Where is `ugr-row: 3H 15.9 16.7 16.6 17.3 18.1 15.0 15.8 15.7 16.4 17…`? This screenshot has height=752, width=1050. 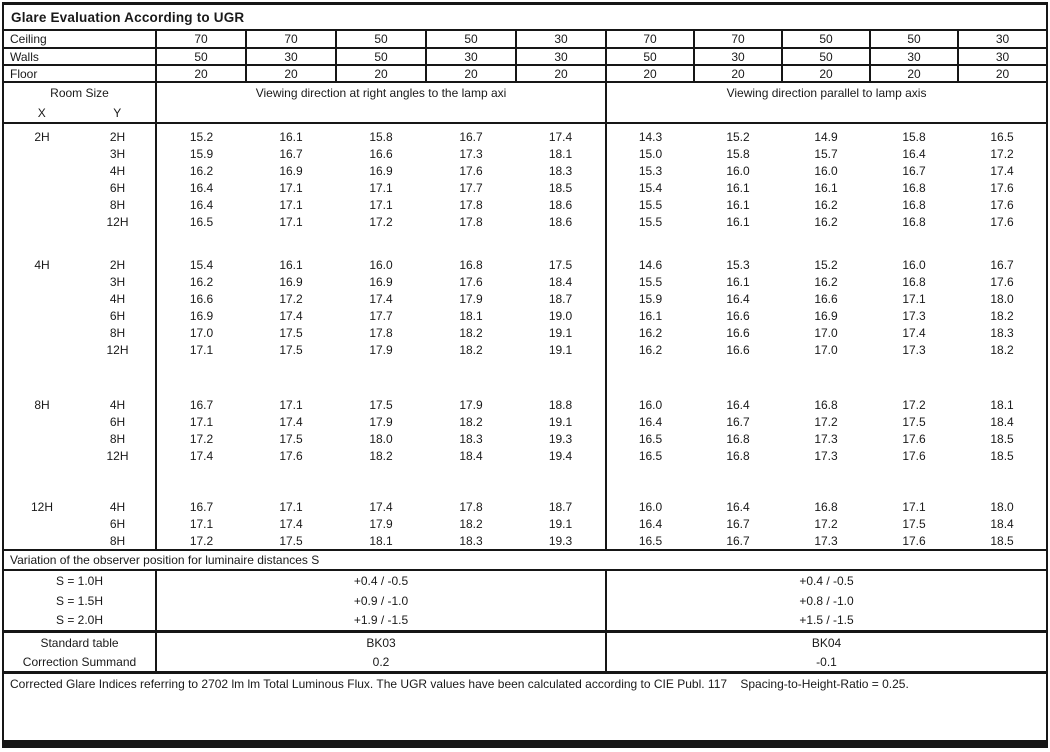 ugr-row: 3H 15.9 16.7 16.6 17.3 18.1 15.0 15.8 15.7 16.4 17… is located at coordinates (525, 153).